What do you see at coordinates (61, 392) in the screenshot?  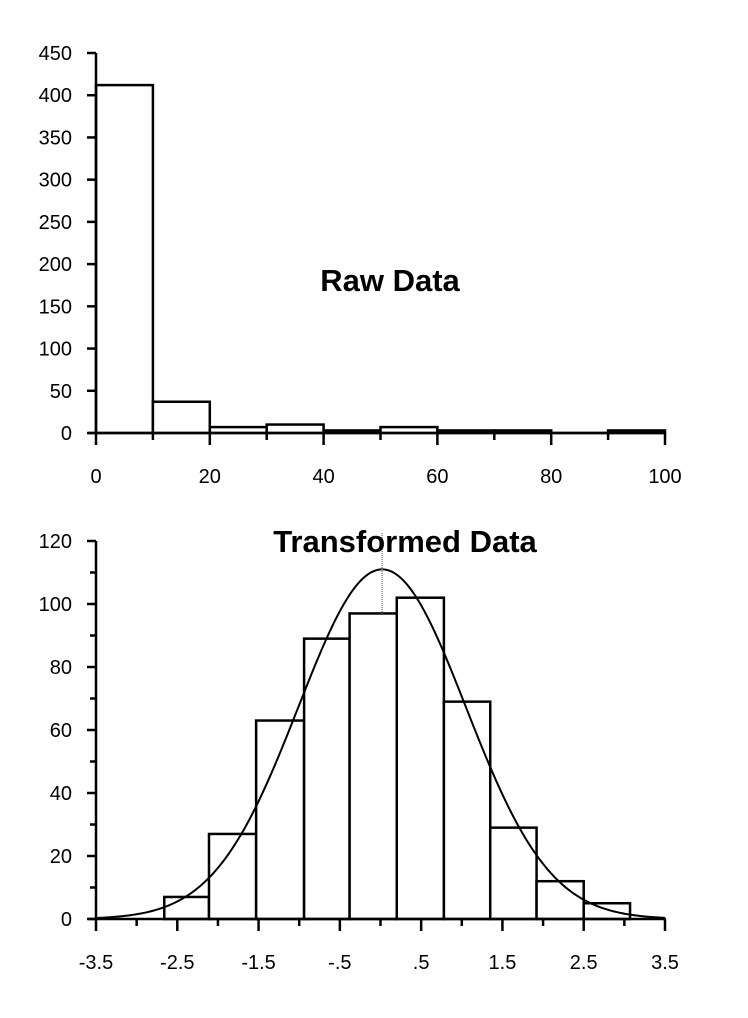 I see `y-tick-label: 50` at bounding box center [61, 392].